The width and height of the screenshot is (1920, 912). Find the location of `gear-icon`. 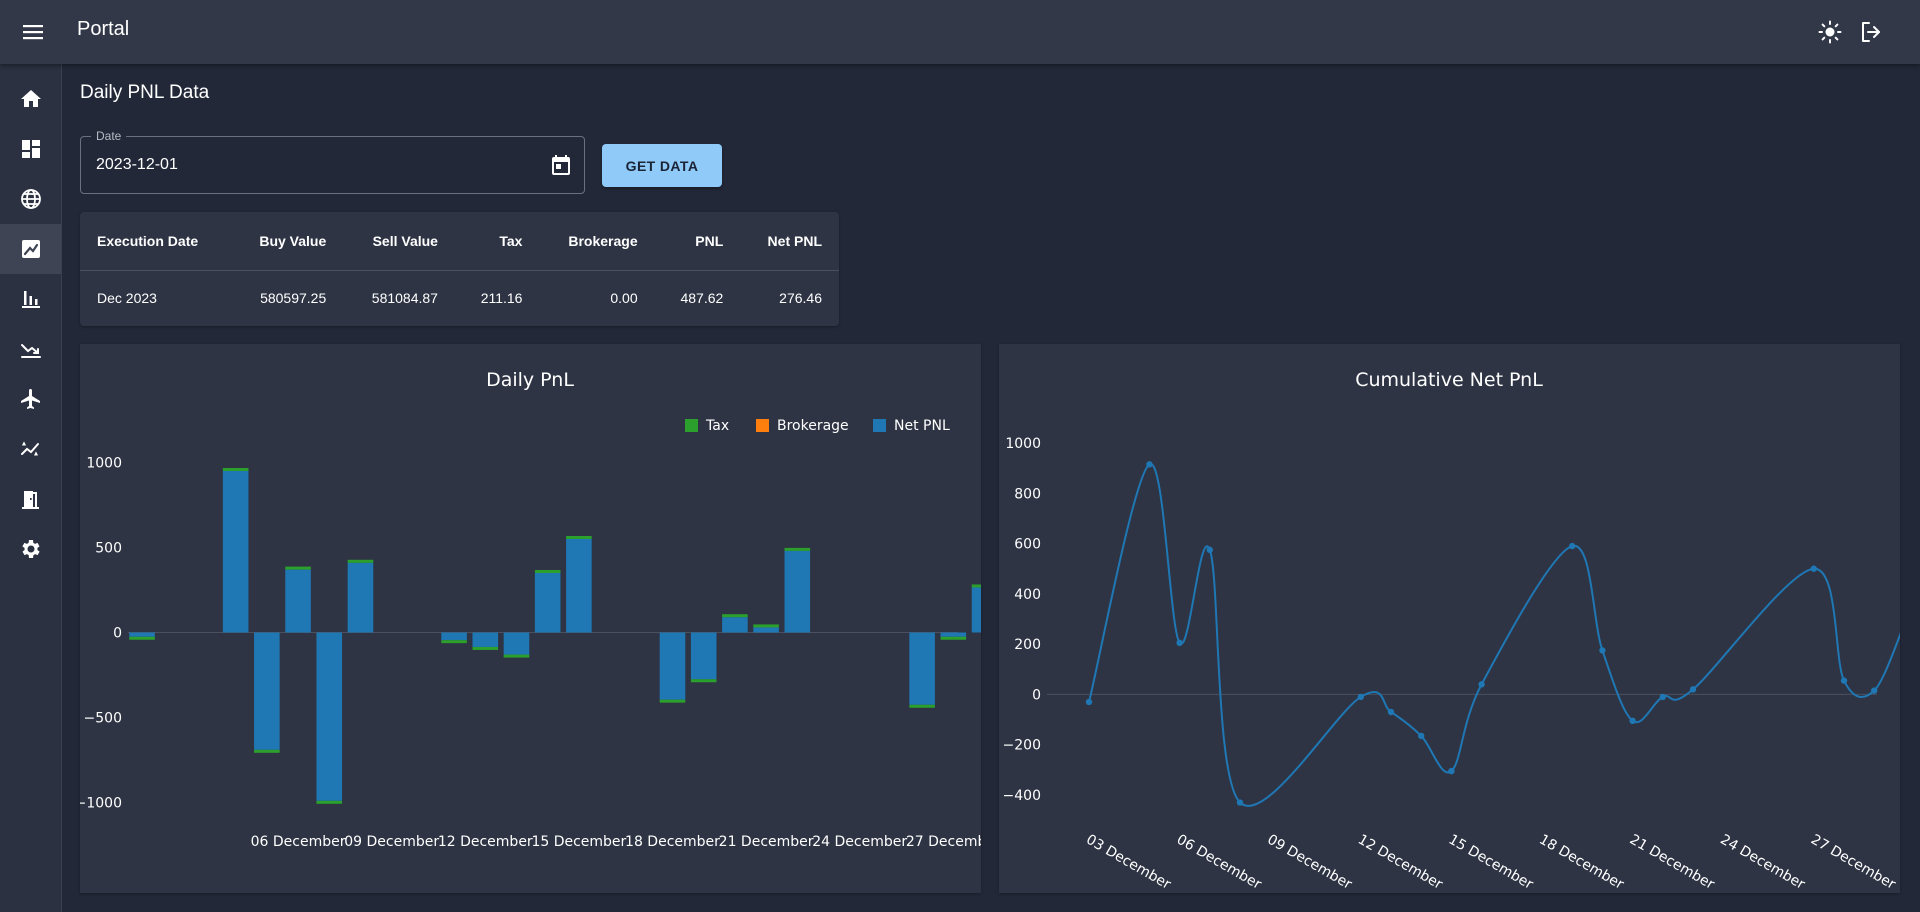

gear-icon is located at coordinates (30, 549).